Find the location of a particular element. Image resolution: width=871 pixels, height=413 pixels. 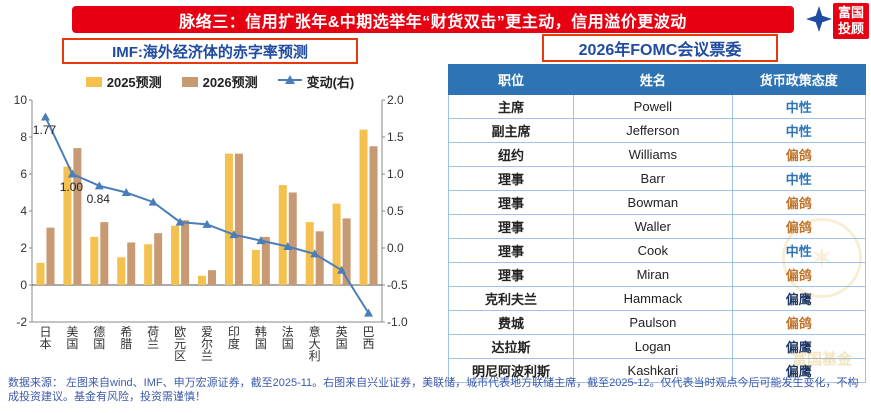

svg-text: 美国 is located at coordinates (72, 338).